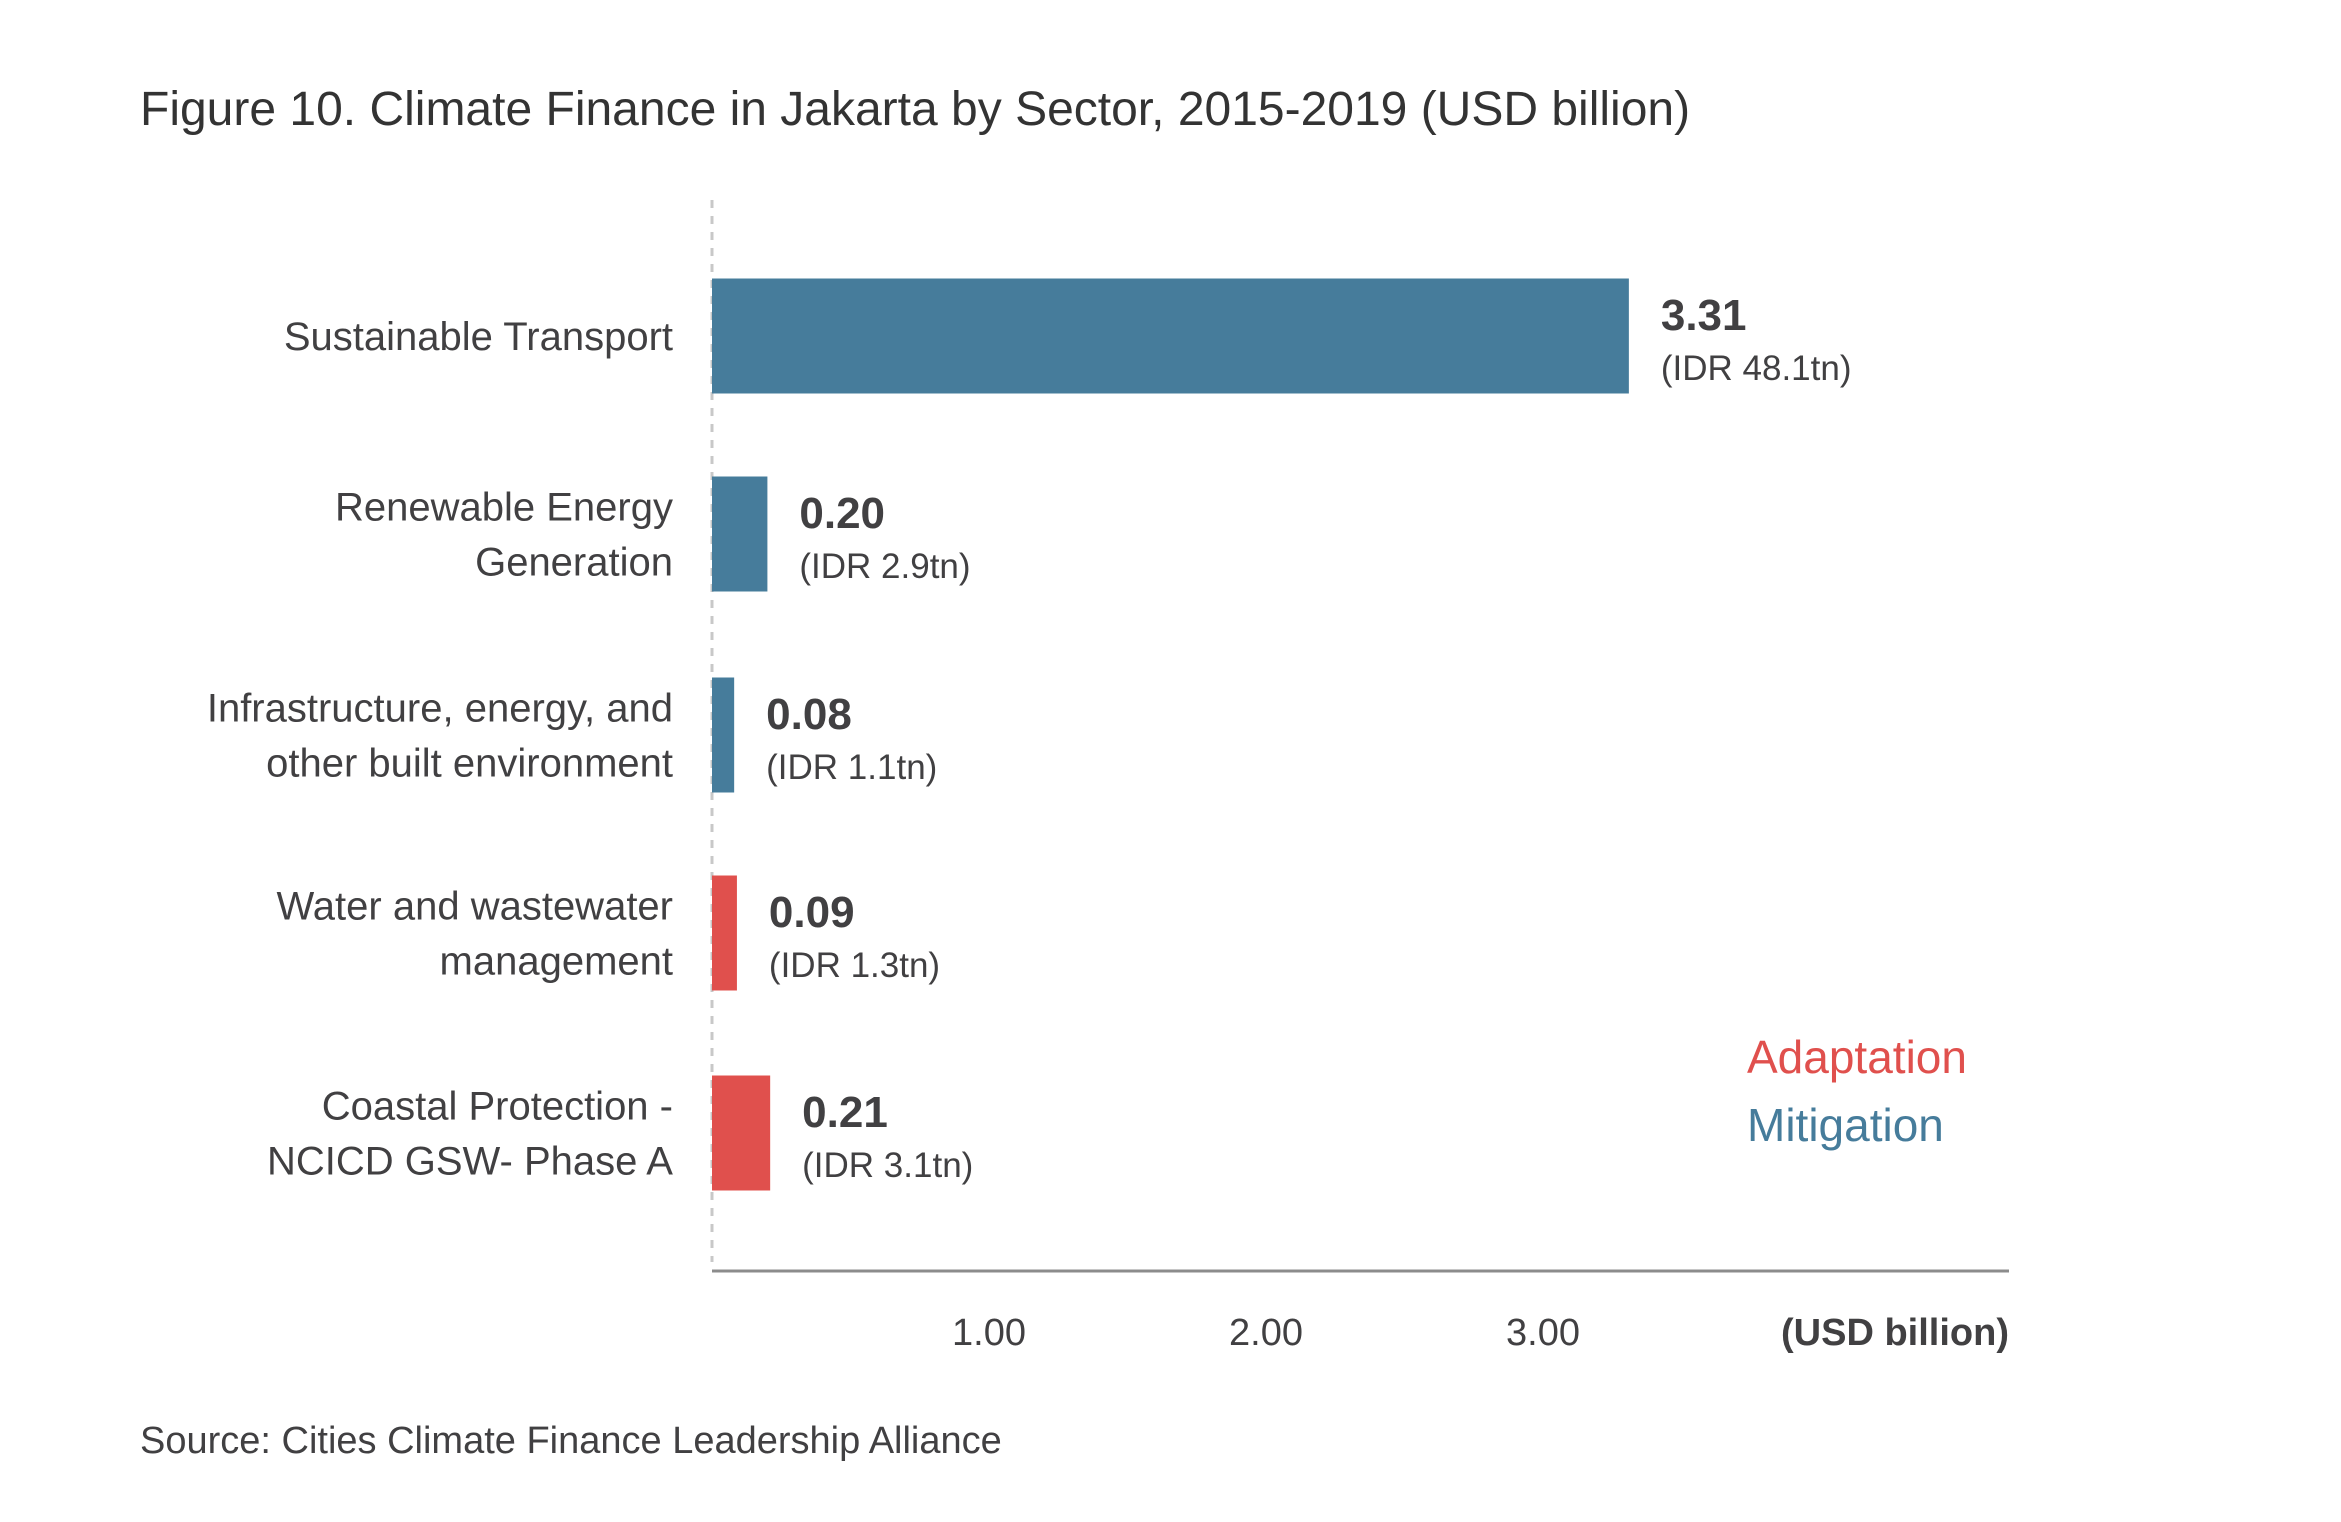  What do you see at coordinates (497, 1107) in the screenshot?
I see `category-label-5-line-1: Coastal Protection -` at bounding box center [497, 1107].